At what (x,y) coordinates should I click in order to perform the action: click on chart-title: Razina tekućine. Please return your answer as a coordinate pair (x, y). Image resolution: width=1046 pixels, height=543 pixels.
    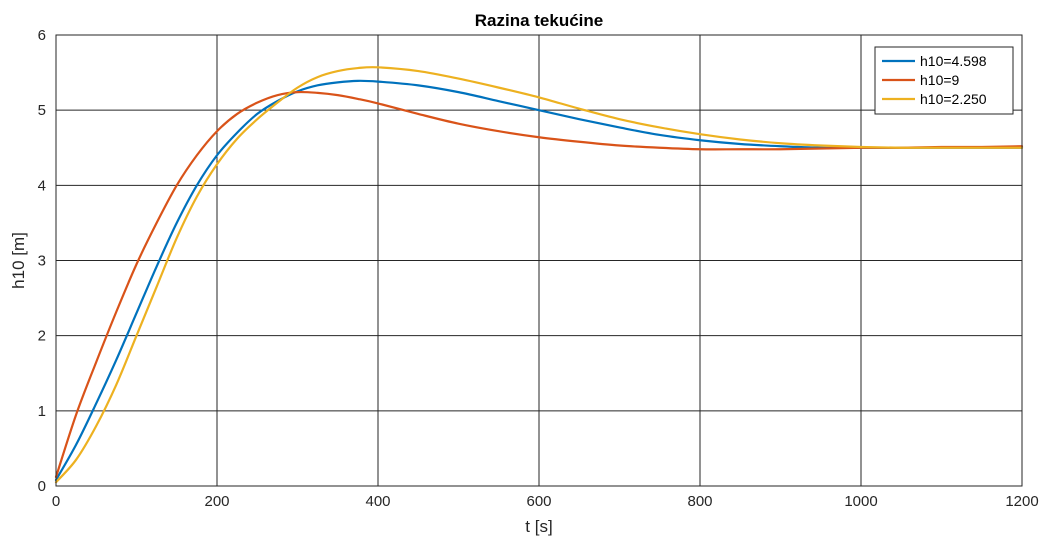
    Looking at the image, I should click on (539, 20).